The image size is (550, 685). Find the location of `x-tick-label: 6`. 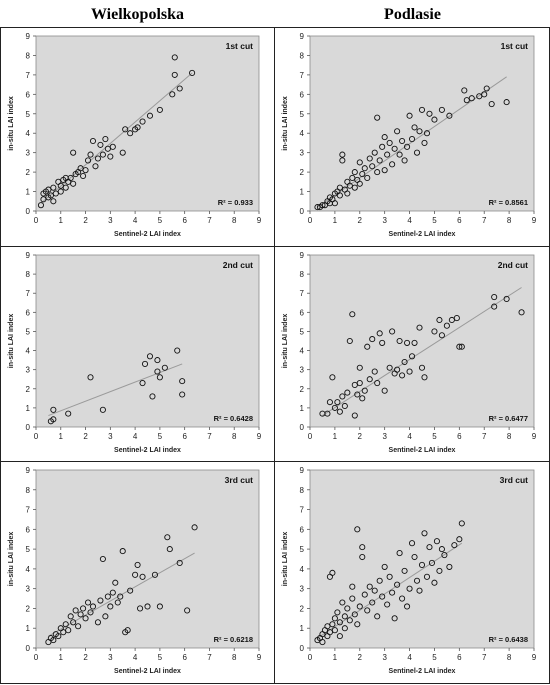

x-tick-label: 6 is located at coordinates (184, 657).